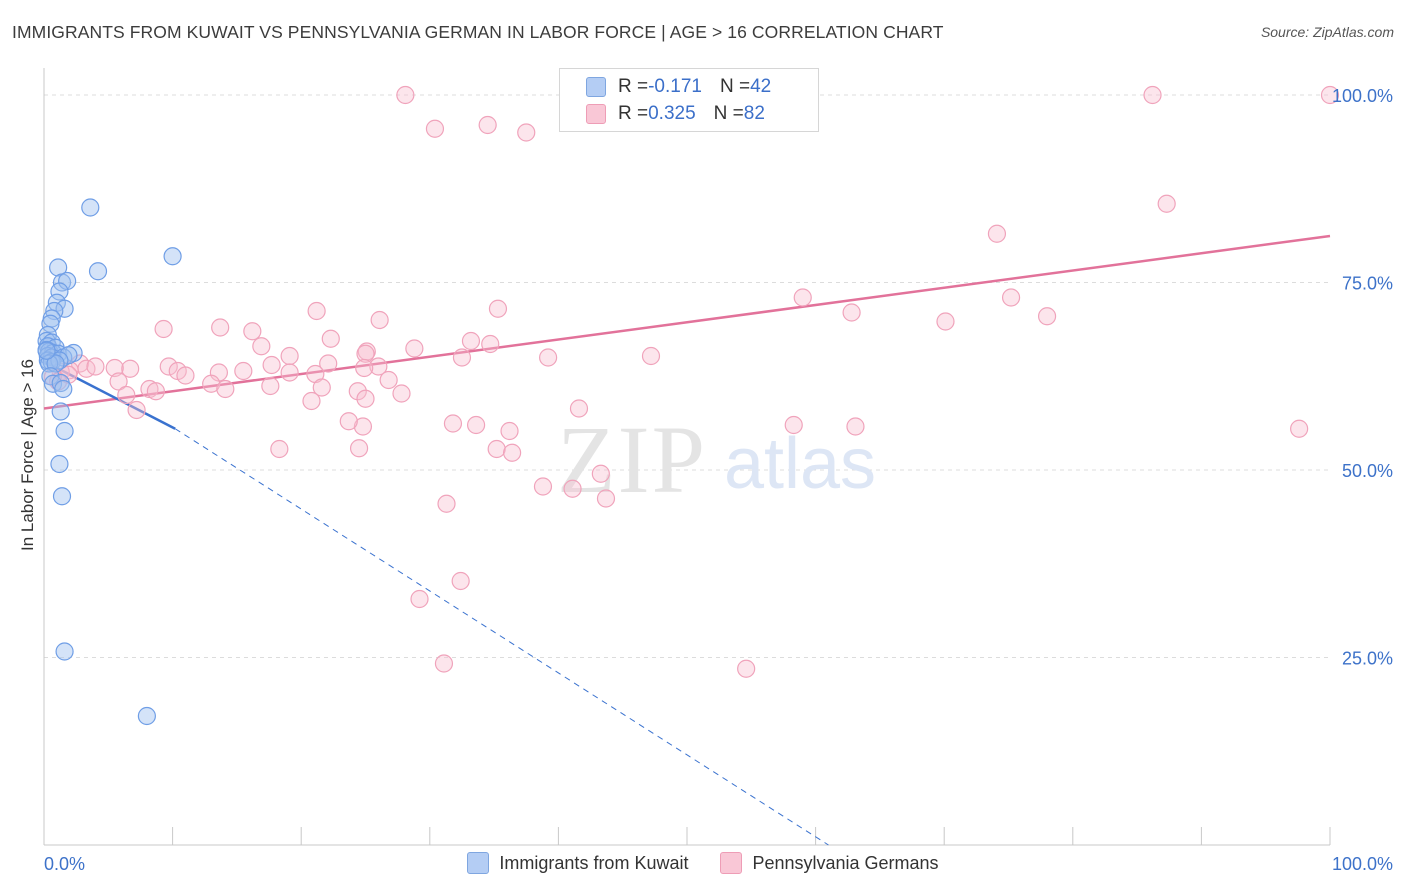 The width and height of the screenshot is (1406, 892). What do you see at coordinates (845, 862) in the screenshot?
I see `legend-label-pa-german: Pennsylvania Germans` at bounding box center [845, 862].